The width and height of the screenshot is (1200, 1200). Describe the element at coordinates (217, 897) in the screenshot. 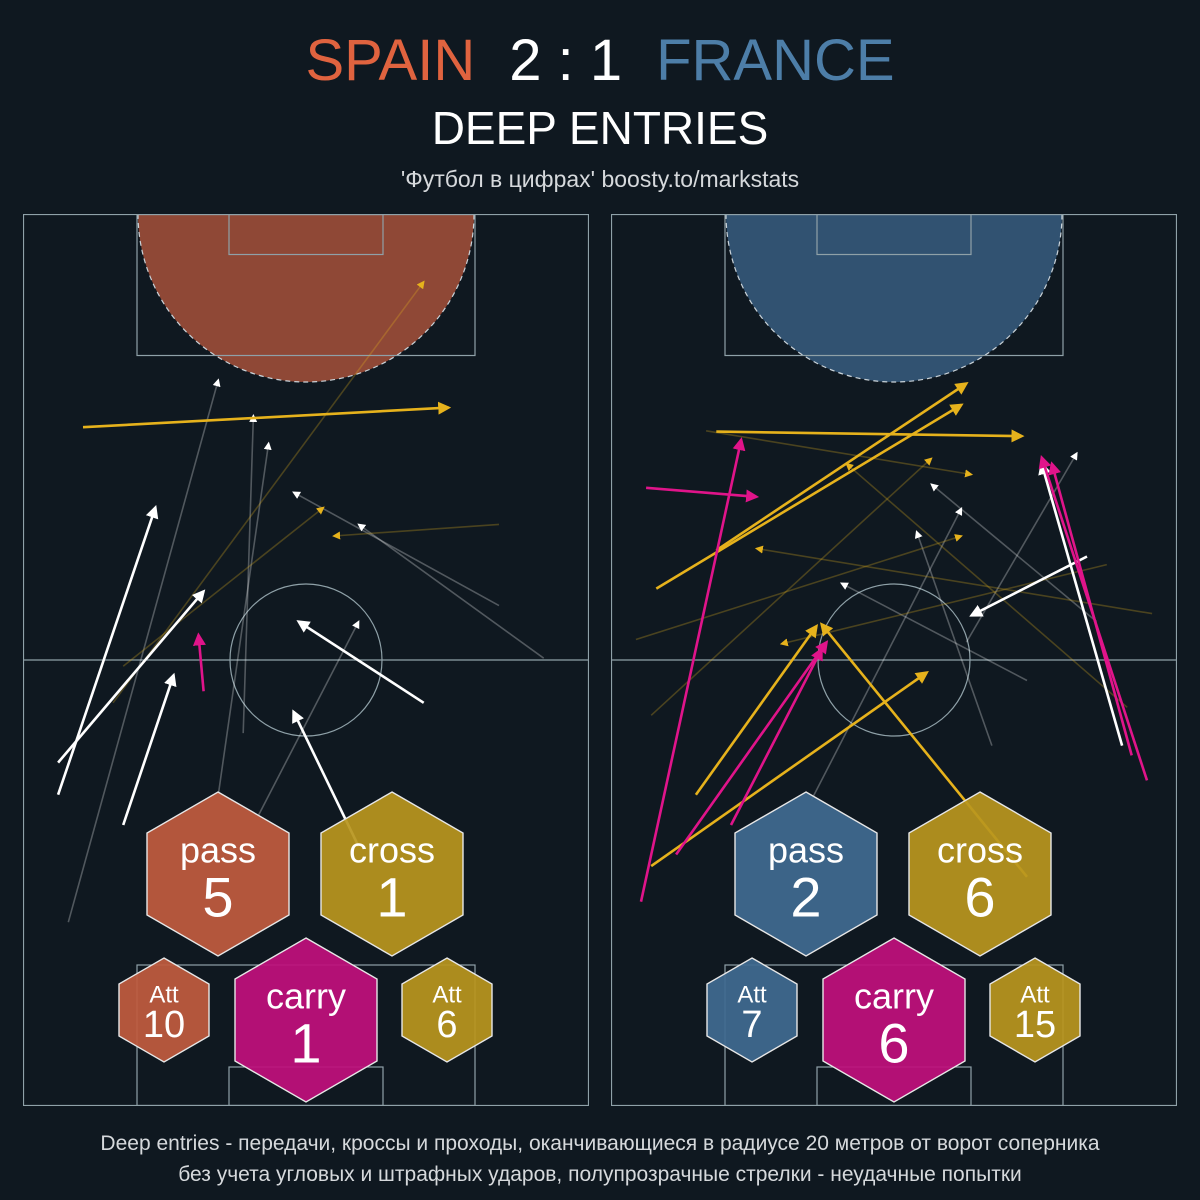

I see `pass-value: 5` at that location.